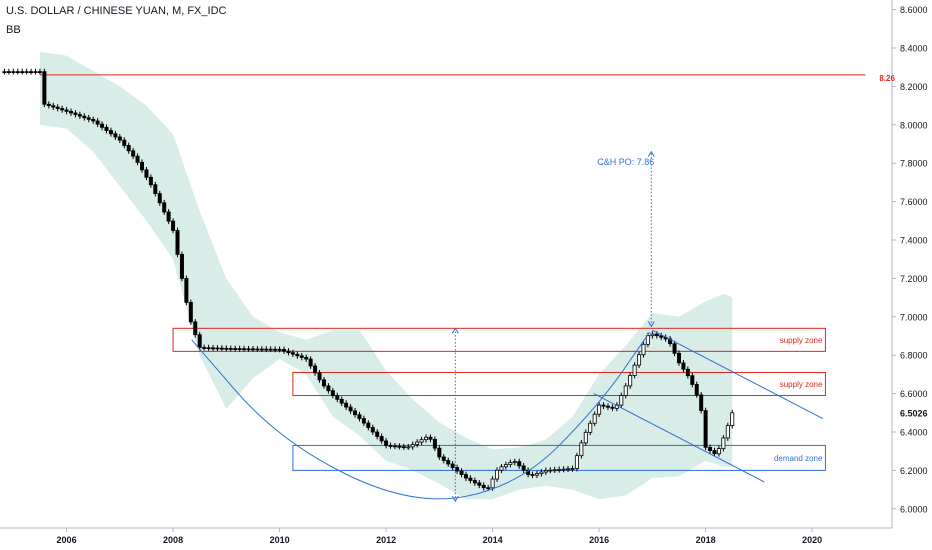  What do you see at coordinates (499, 339) in the screenshot?
I see `supply-zone-upper` at bounding box center [499, 339].